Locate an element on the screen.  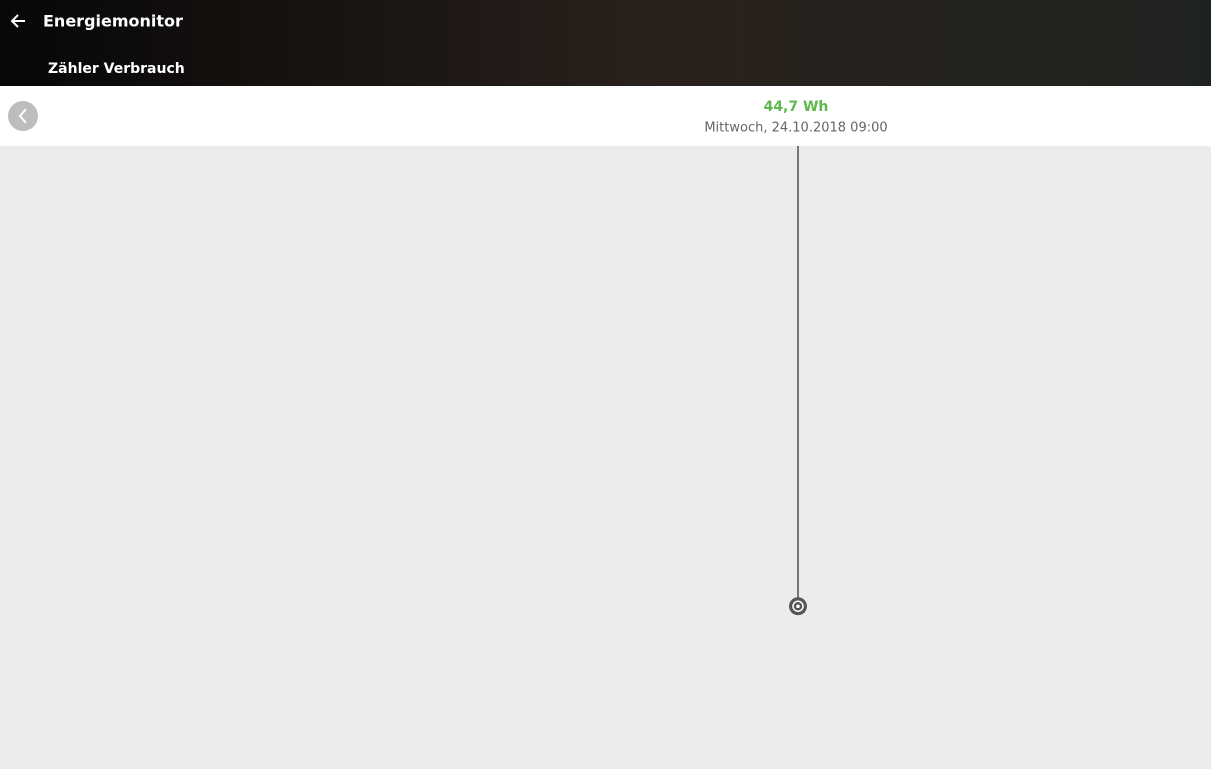
app-subtitle: Zähler Verbrauch is located at coordinates (116, 69).